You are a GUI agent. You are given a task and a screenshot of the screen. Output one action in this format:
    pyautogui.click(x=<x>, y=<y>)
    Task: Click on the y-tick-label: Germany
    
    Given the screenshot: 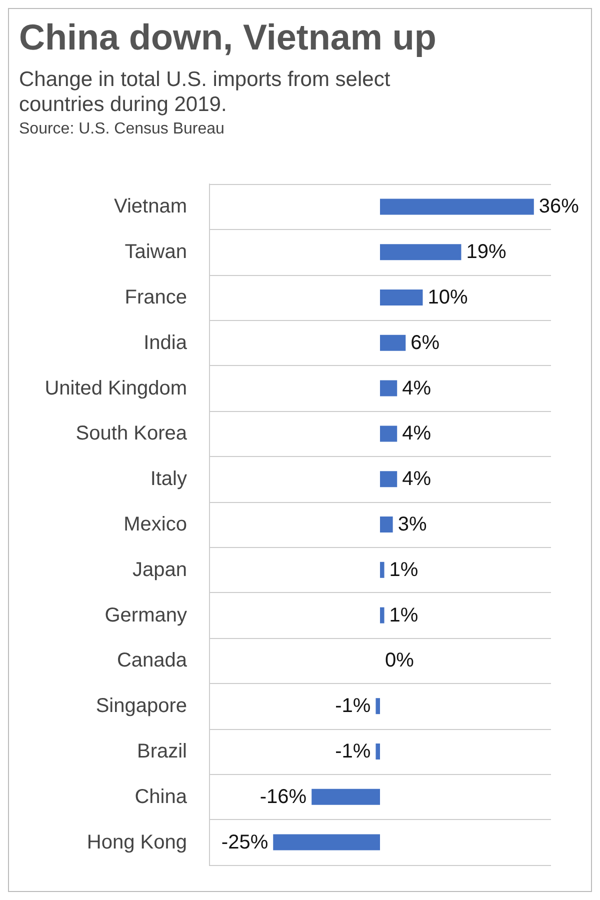 What is the action you would take?
    pyautogui.click(x=145, y=615)
    